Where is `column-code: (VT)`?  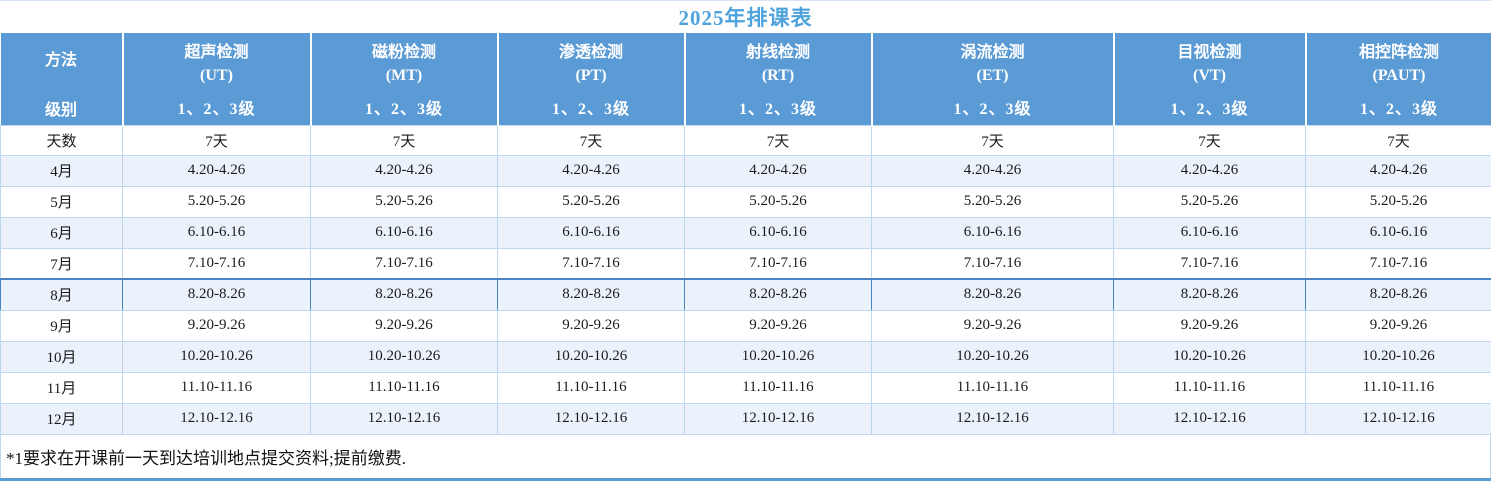
column-code: (VT) is located at coordinates (1209, 75).